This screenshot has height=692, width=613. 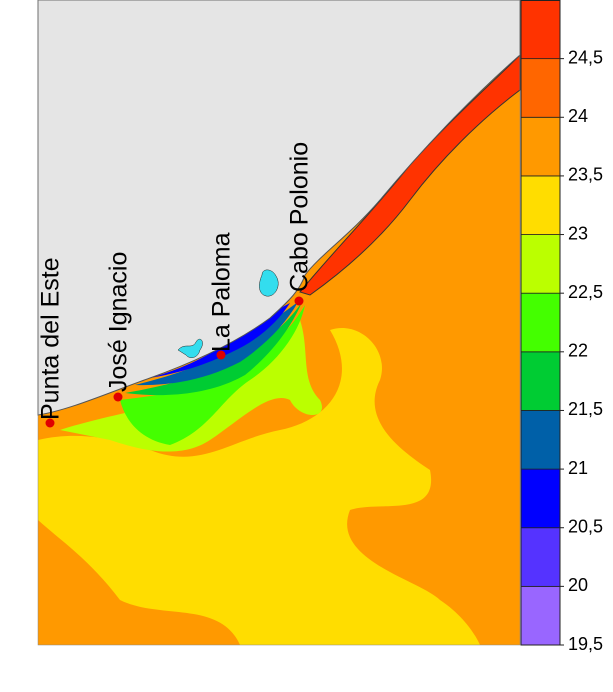 What do you see at coordinates (119, 322) in the screenshot?
I see `place-label: José Ignacio` at bounding box center [119, 322].